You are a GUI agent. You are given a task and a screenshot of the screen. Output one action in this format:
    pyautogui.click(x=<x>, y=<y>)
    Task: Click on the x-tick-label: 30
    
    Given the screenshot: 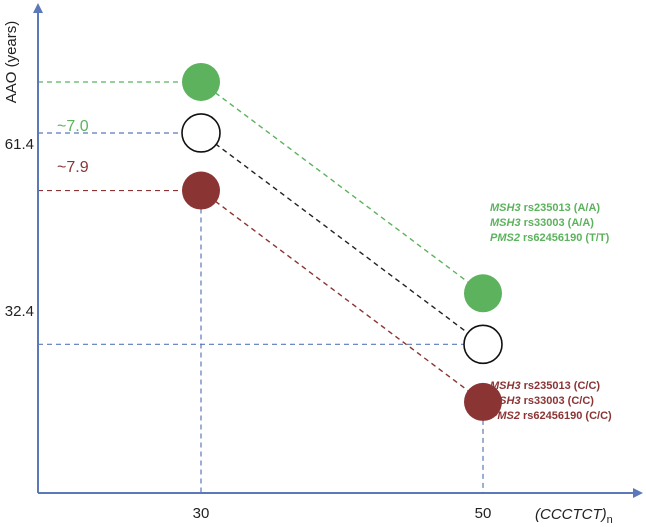 What is the action you would take?
    pyautogui.click(x=201, y=513)
    